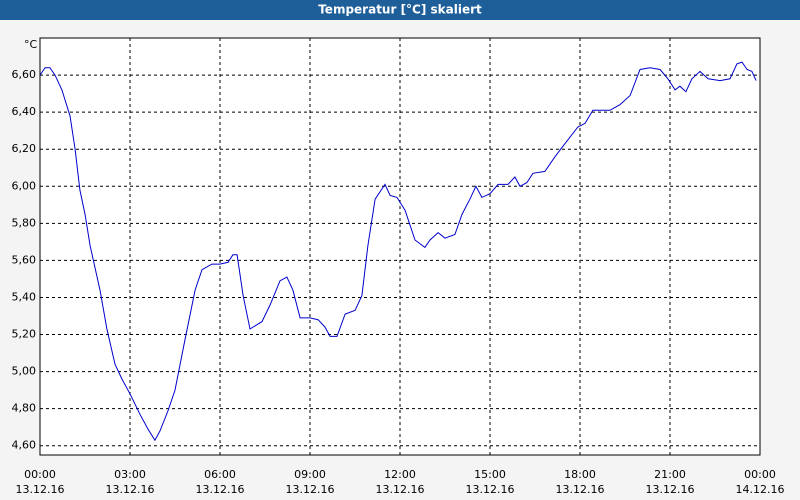 The image size is (800, 500). I want to click on chart-title: Temperatur [°C] skaliert, so click(400, 10).